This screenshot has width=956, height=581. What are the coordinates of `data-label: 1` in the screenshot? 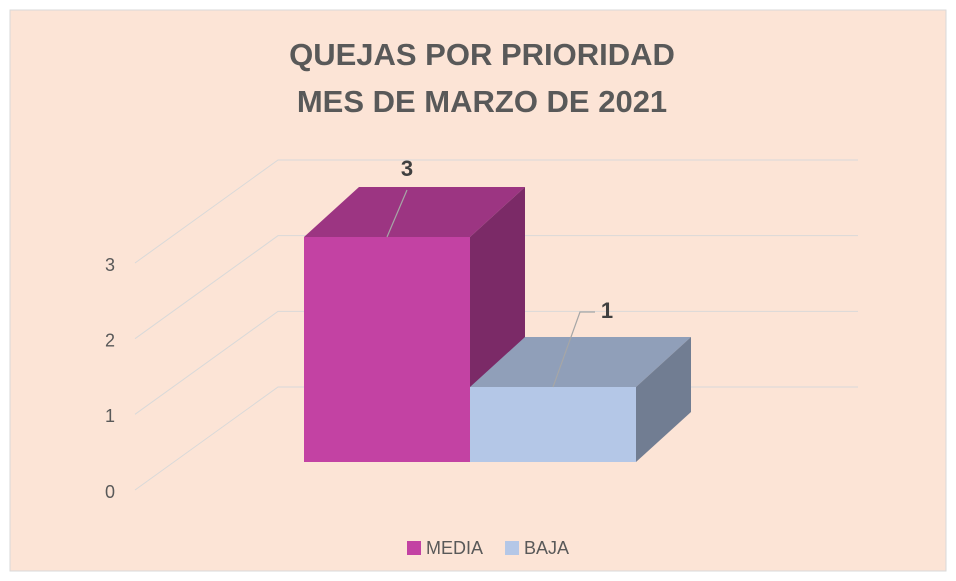 It's located at (607, 310).